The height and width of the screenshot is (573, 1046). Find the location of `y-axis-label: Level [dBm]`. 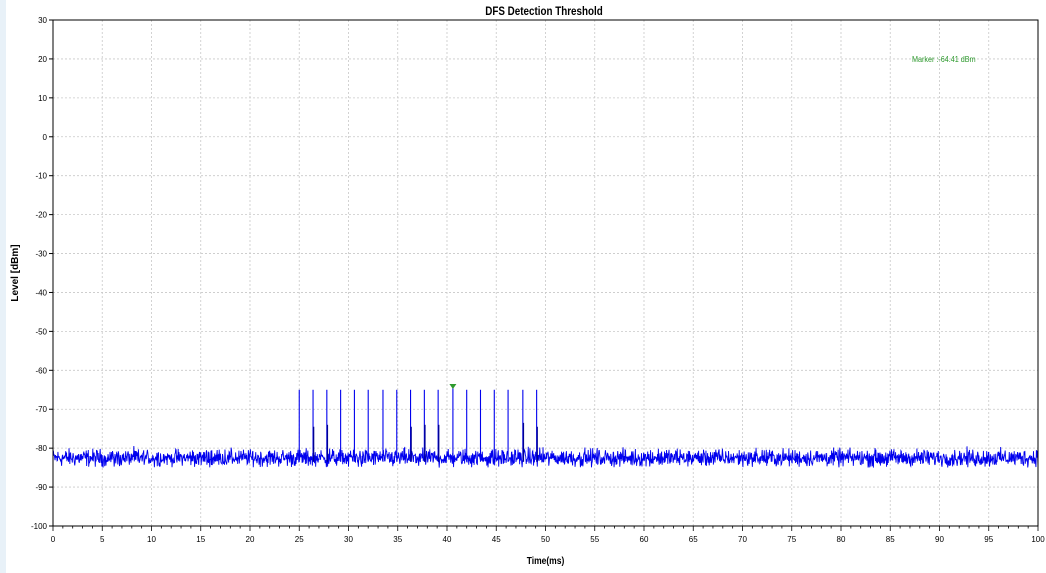

y-axis-label: Level [dBm] is located at coordinates (15, 272).